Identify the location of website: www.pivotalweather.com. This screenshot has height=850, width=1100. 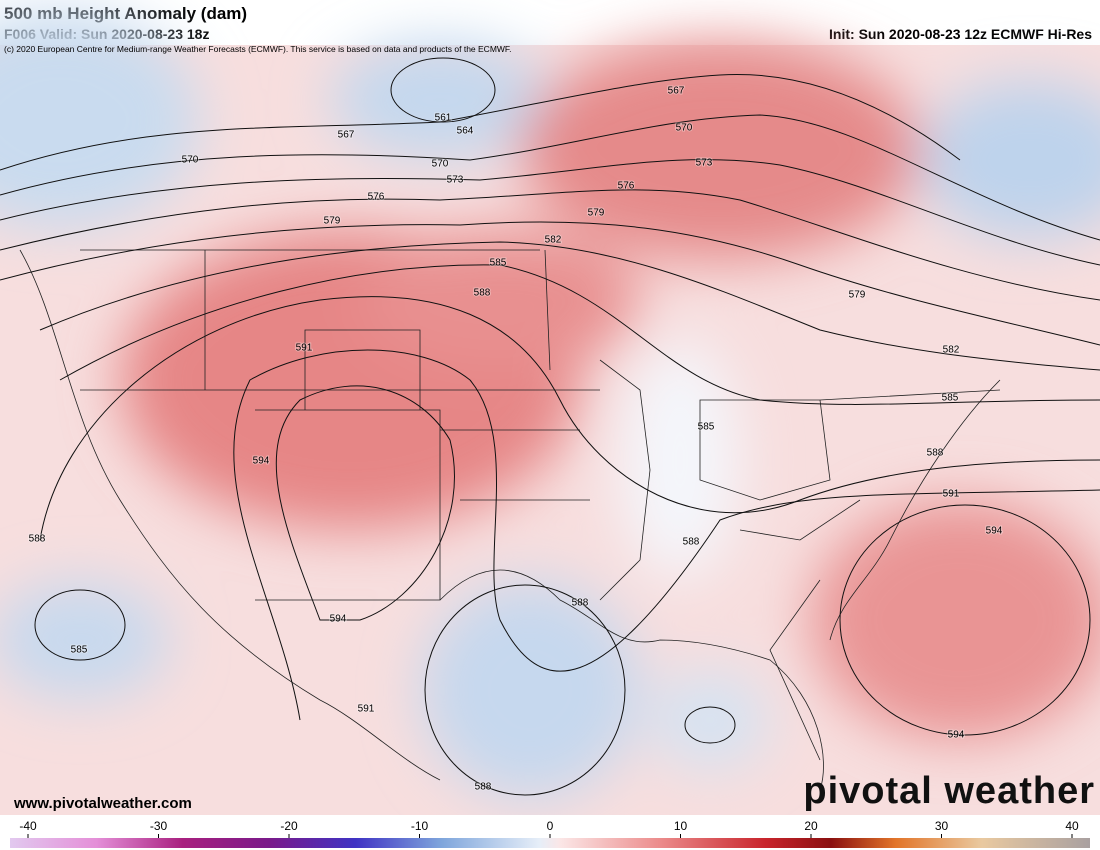
(102, 803).